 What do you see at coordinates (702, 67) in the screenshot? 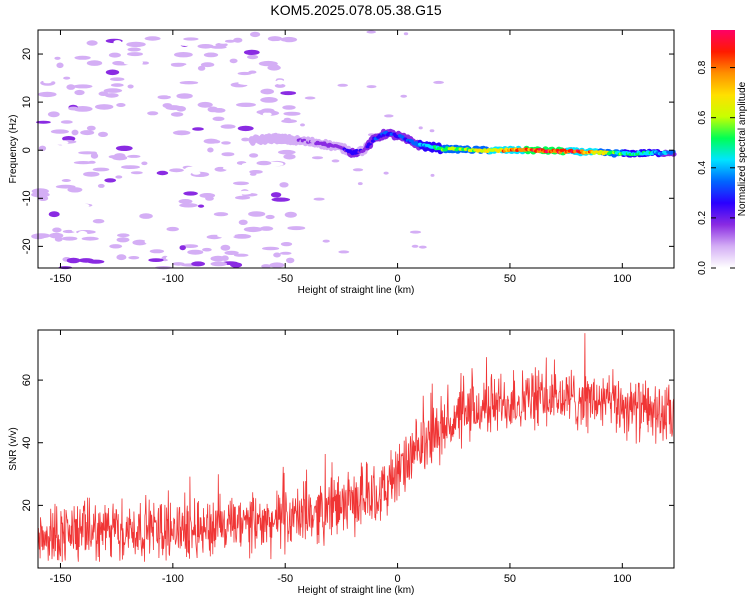
I see `colorbar-tick-label: 0.8` at bounding box center [702, 67].